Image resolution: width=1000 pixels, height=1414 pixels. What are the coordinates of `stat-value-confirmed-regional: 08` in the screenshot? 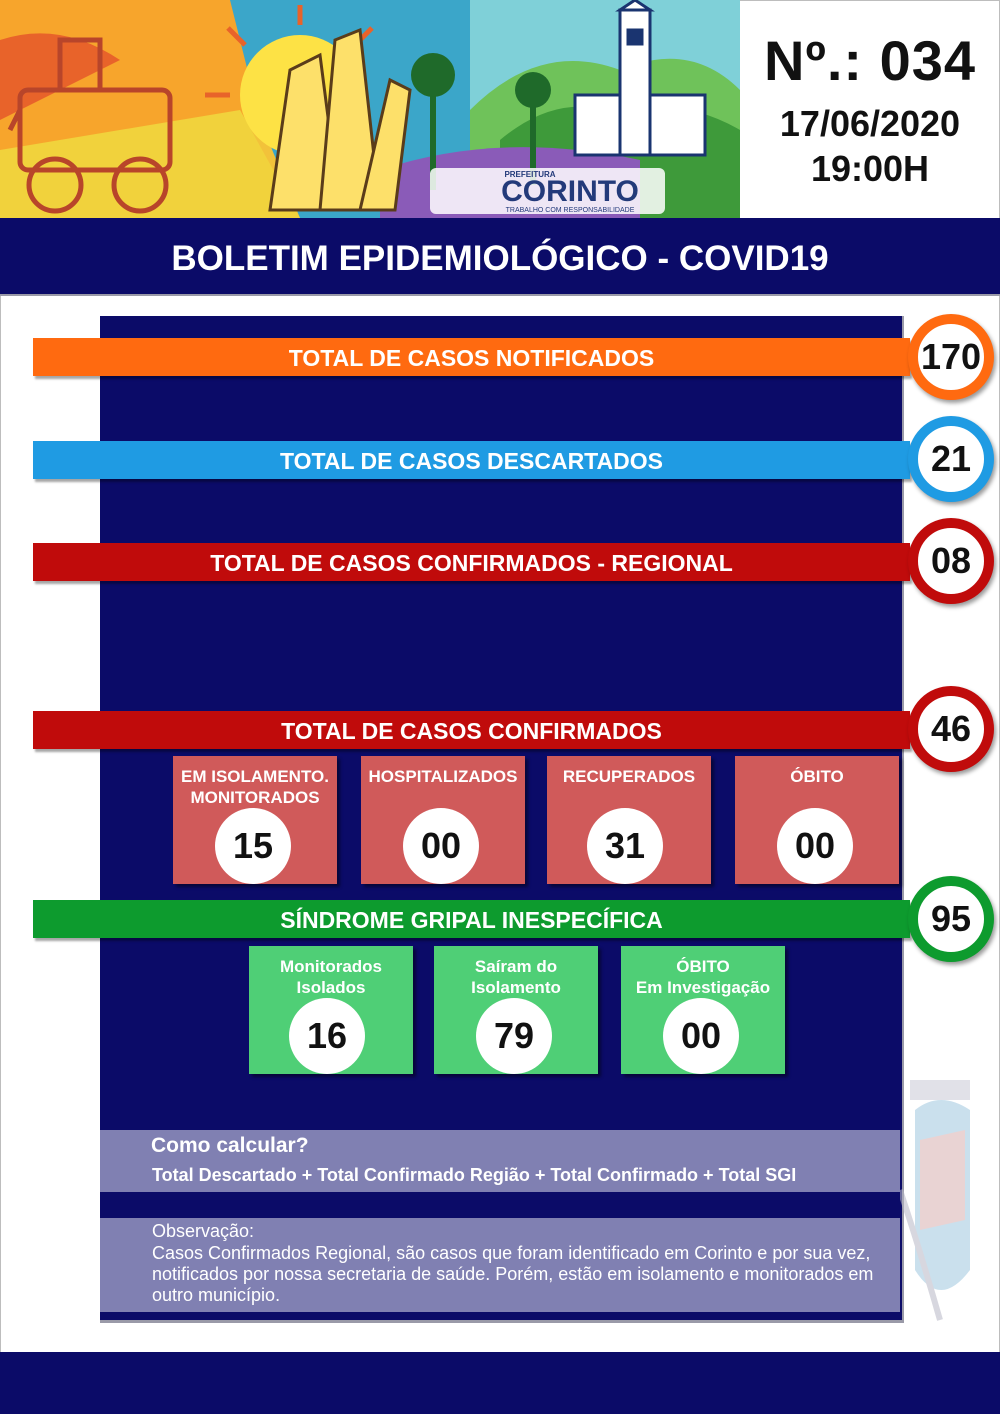 It's located at (951, 561).